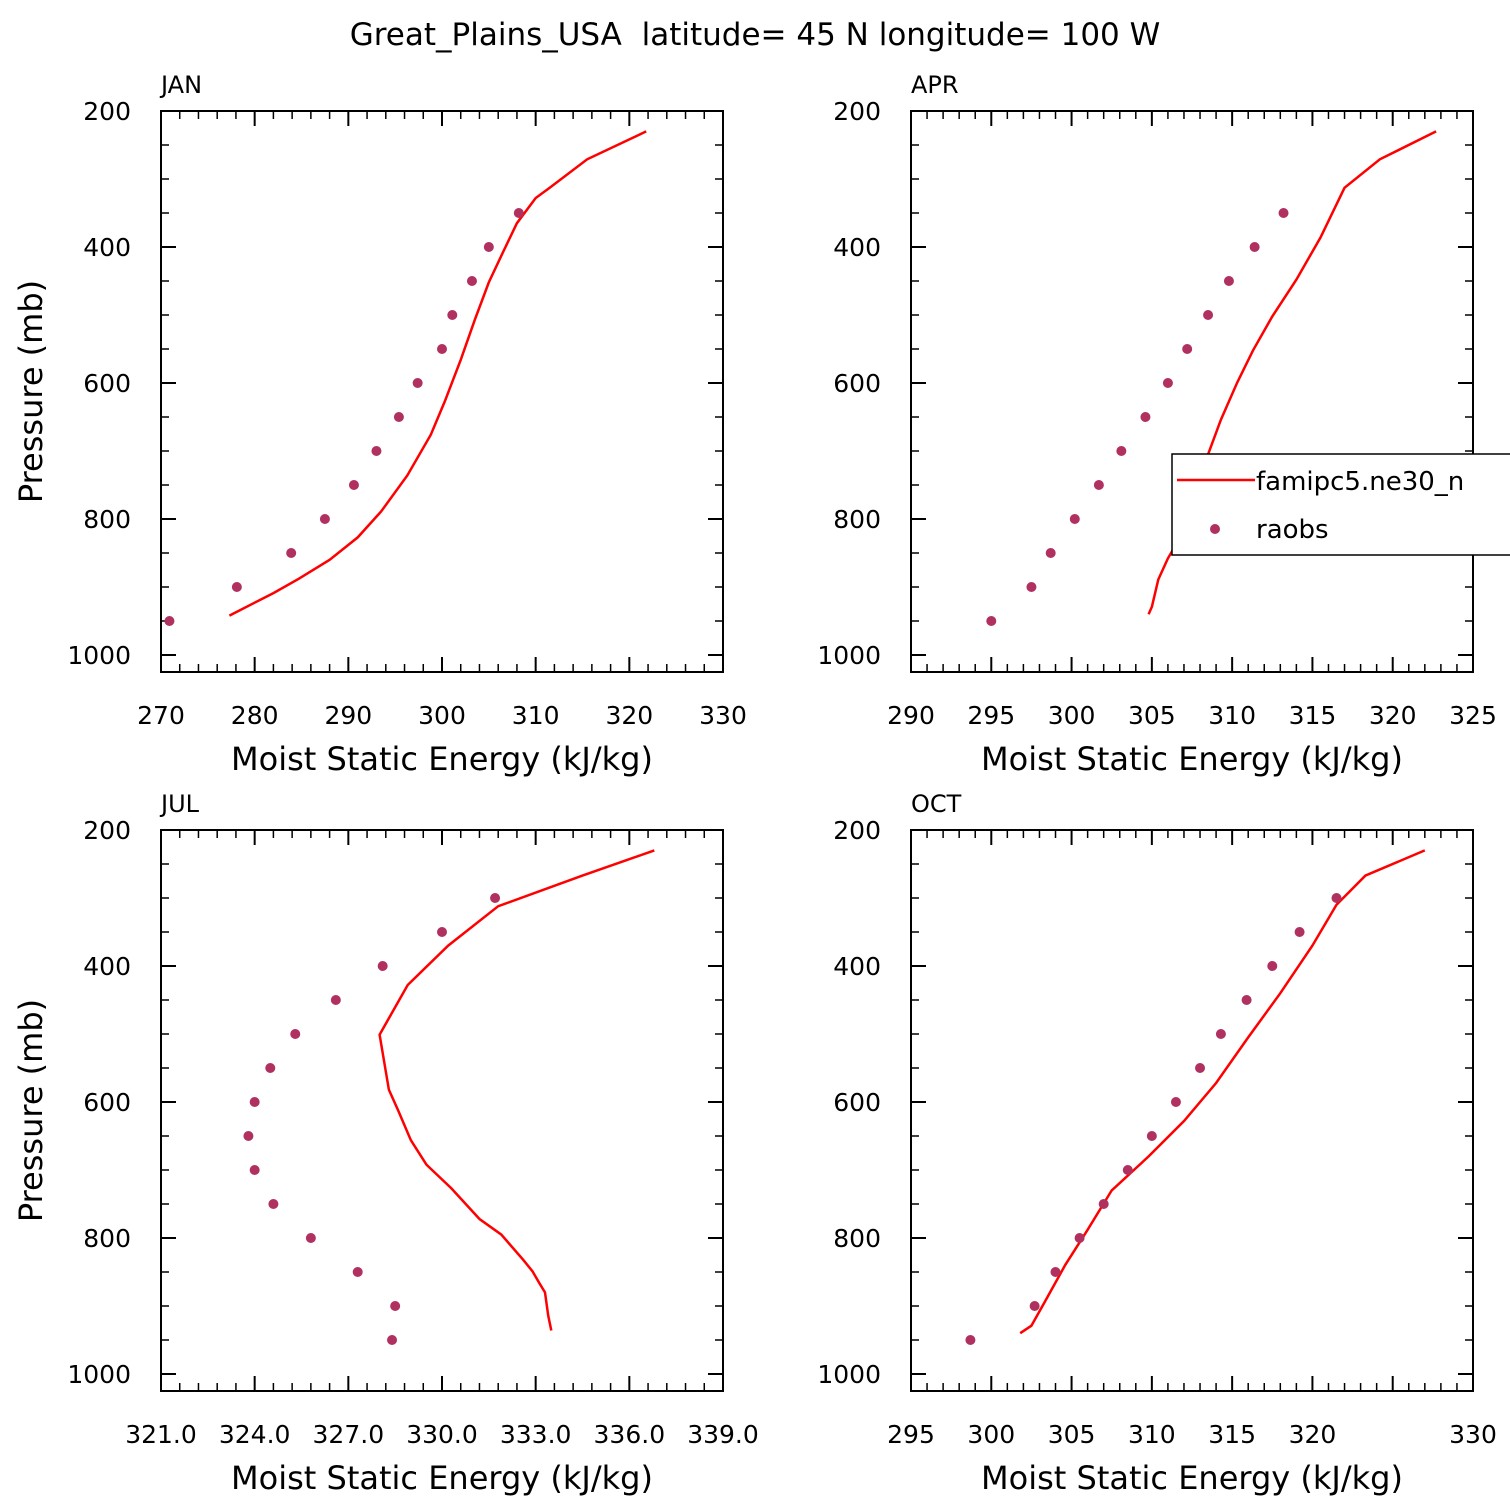 The height and width of the screenshot is (1510, 1510). What do you see at coordinates (936, 804) in the screenshot?
I see `panel-label: OCT` at bounding box center [936, 804].